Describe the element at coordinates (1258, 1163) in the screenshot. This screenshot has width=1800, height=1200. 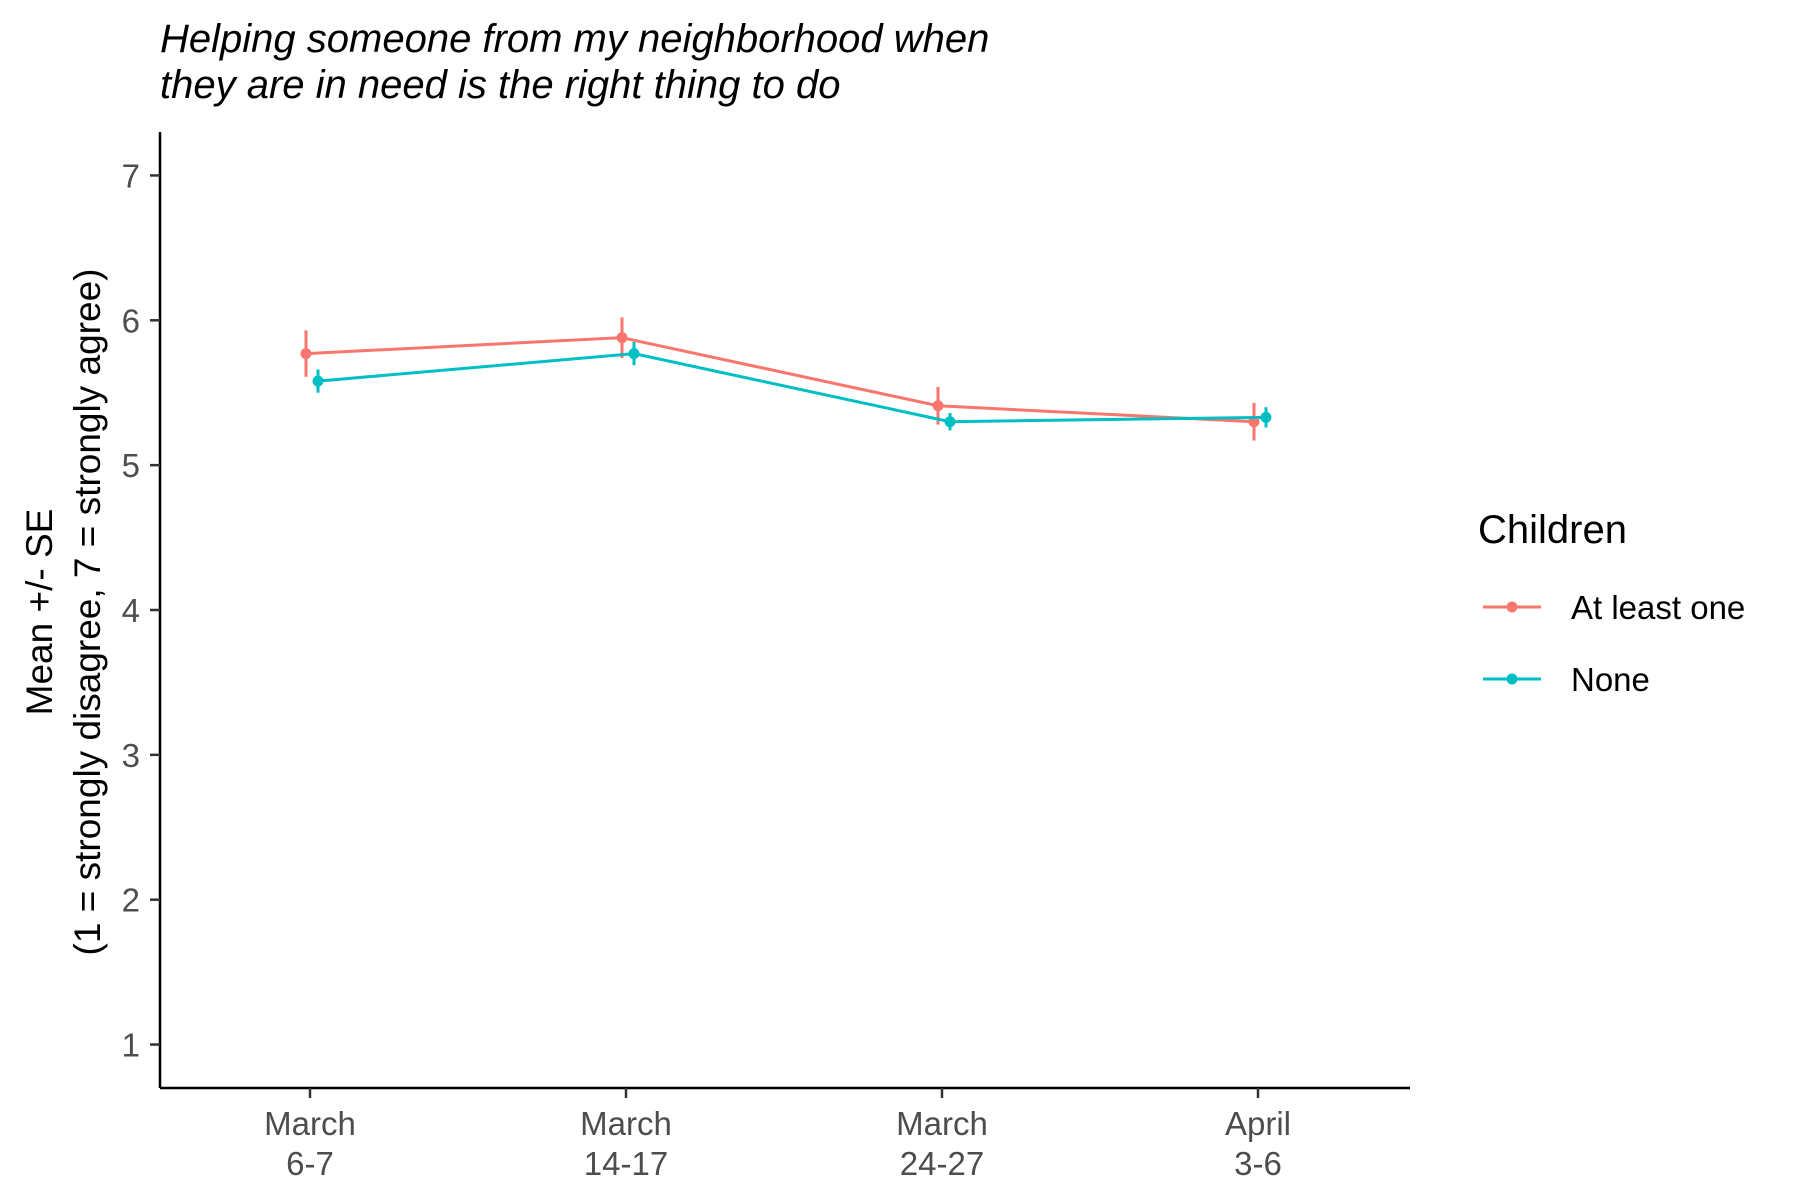
I see `x-tick-label: 3-6` at that location.